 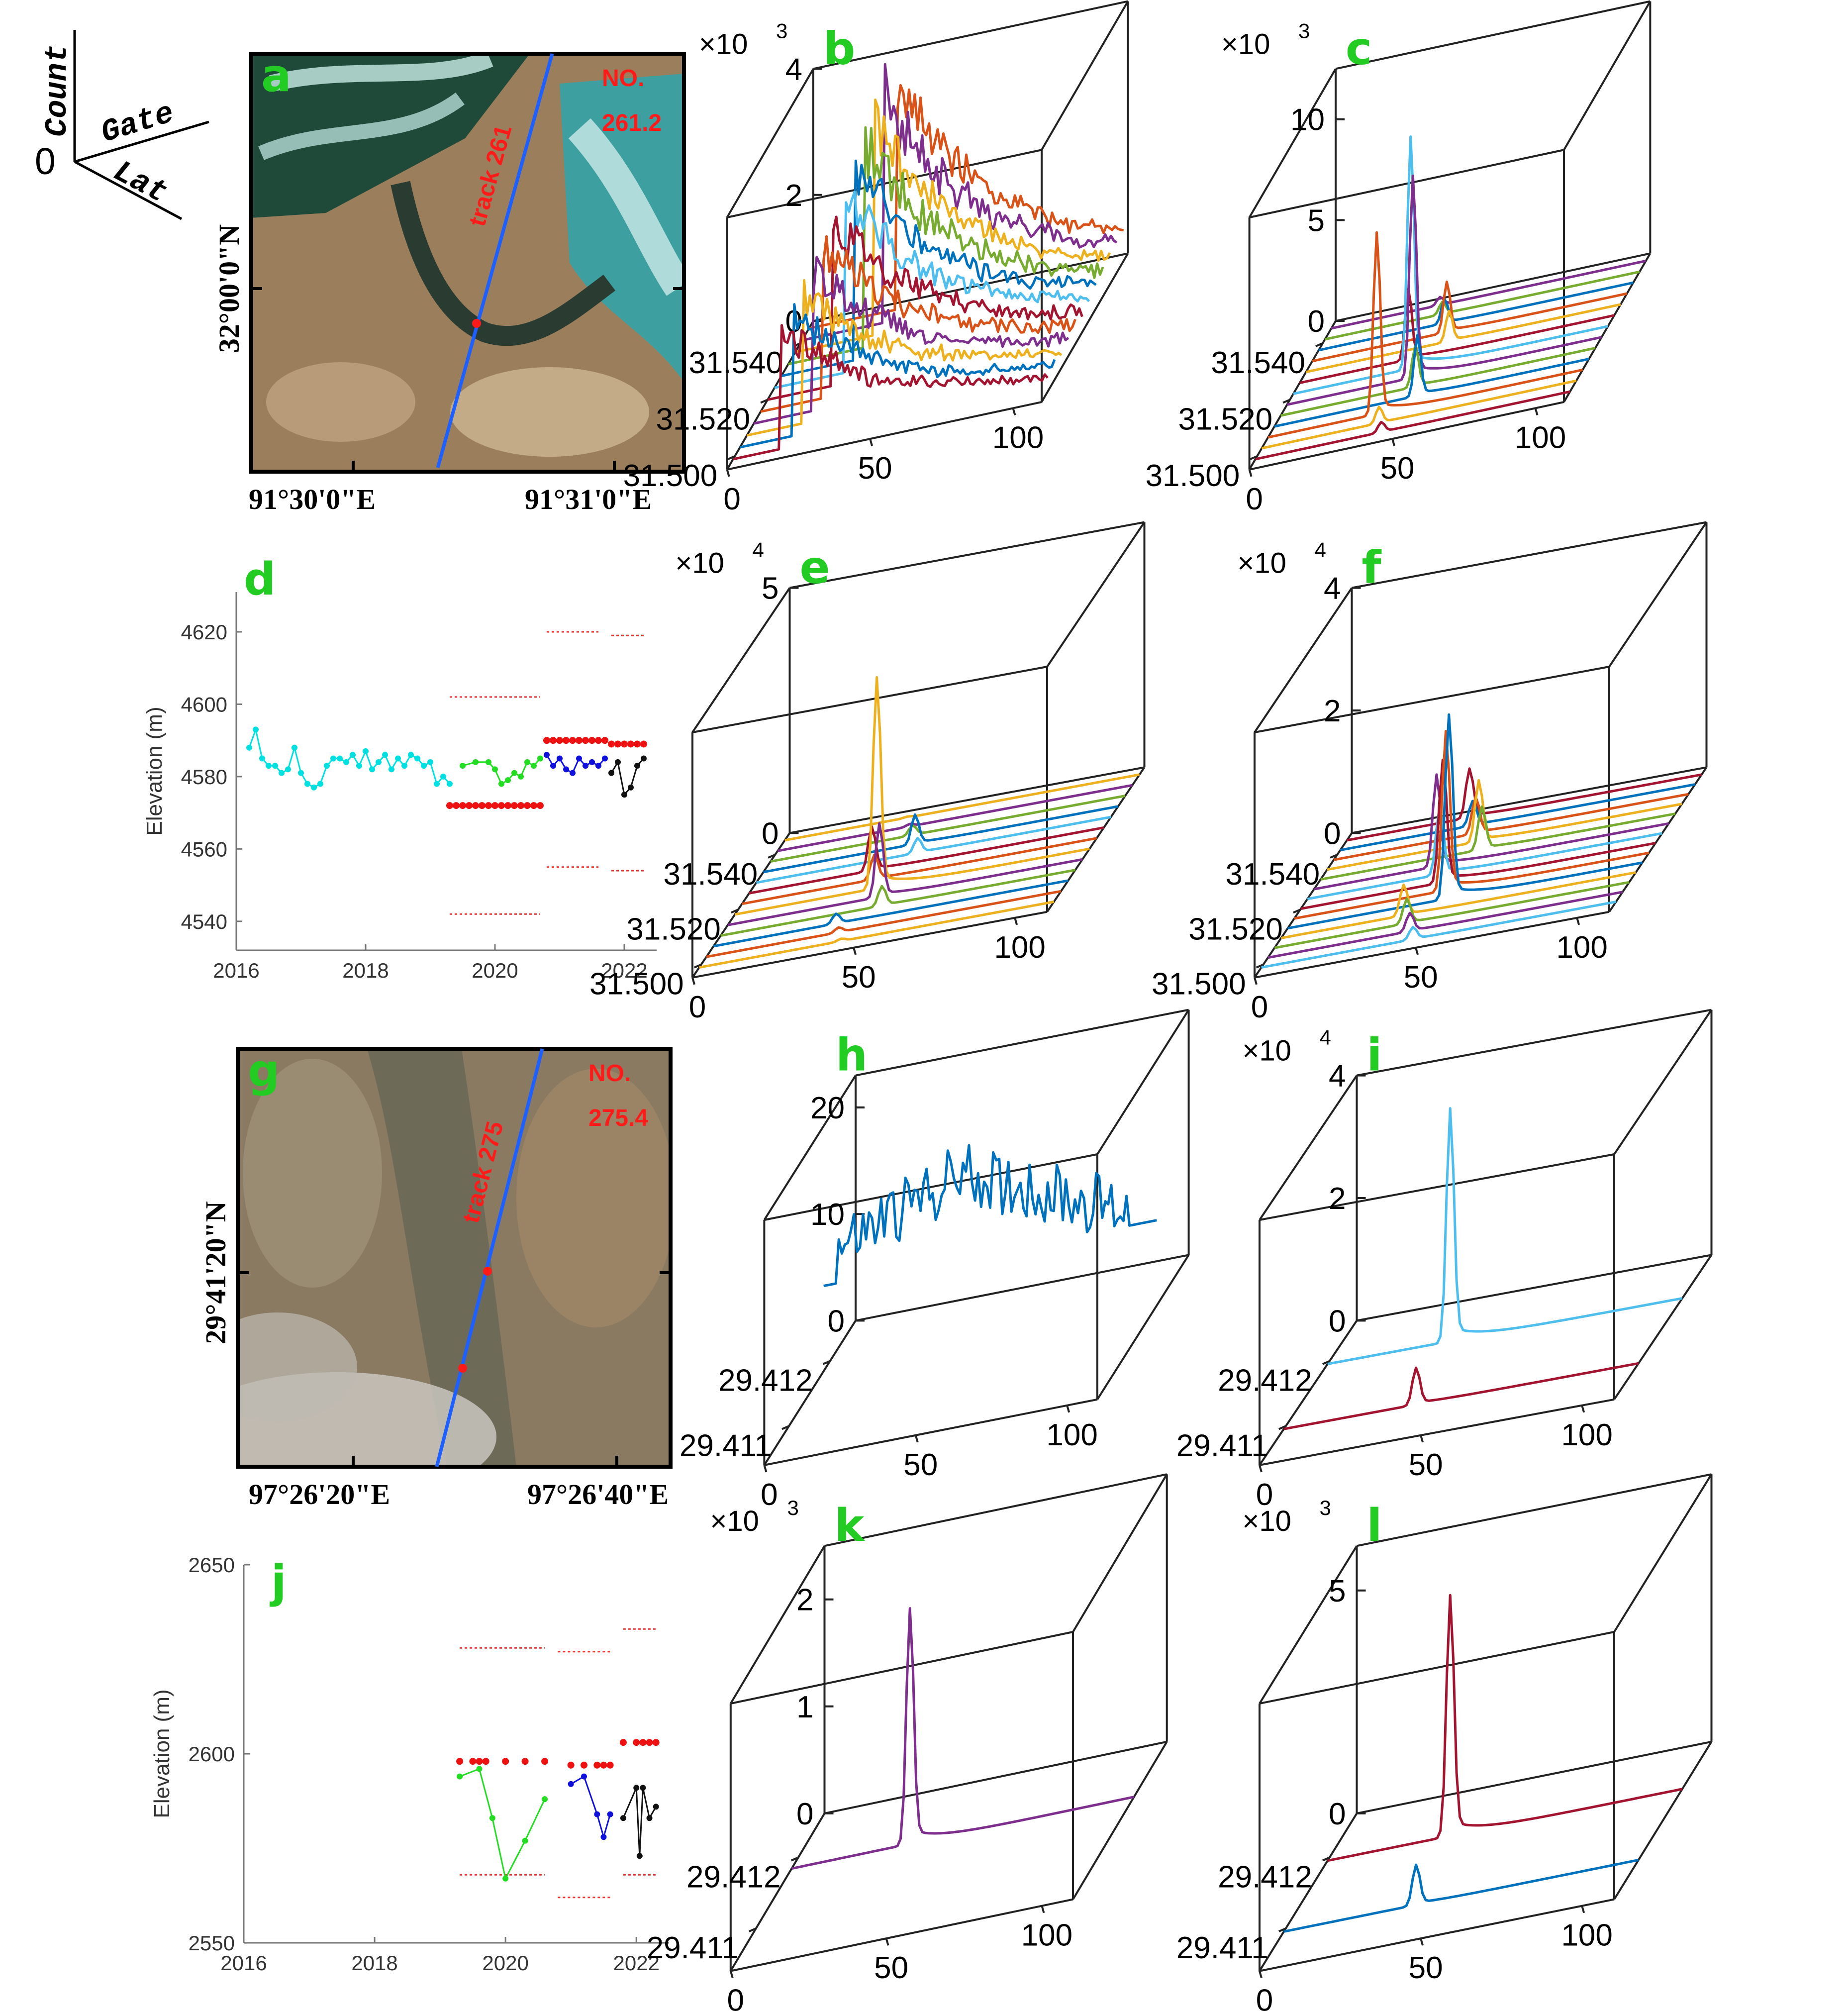 What do you see at coordinates (908, 1742) in the screenshot?
I see `chart-panel-k: 0 1 2 29.412 29.411 0 50 100 ×10 3 k` at bounding box center [908, 1742].